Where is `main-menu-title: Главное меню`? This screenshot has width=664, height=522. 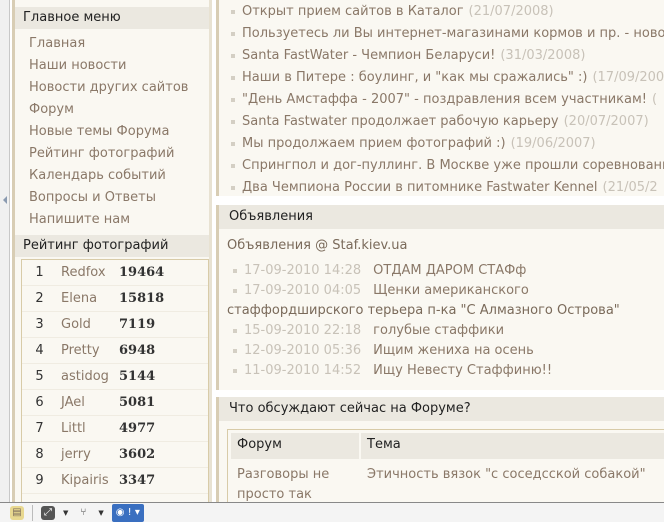 main-menu-title: Главное меню is located at coordinates (112, 18).